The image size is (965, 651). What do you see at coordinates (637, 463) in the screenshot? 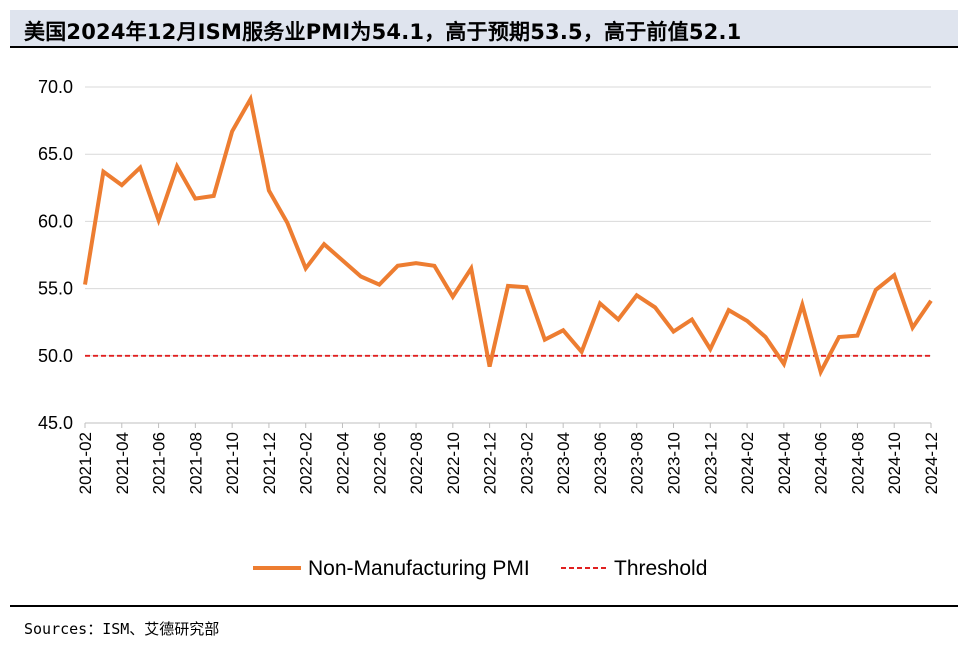
I see `x-tick-label: 2023-08` at bounding box center [637, 463].